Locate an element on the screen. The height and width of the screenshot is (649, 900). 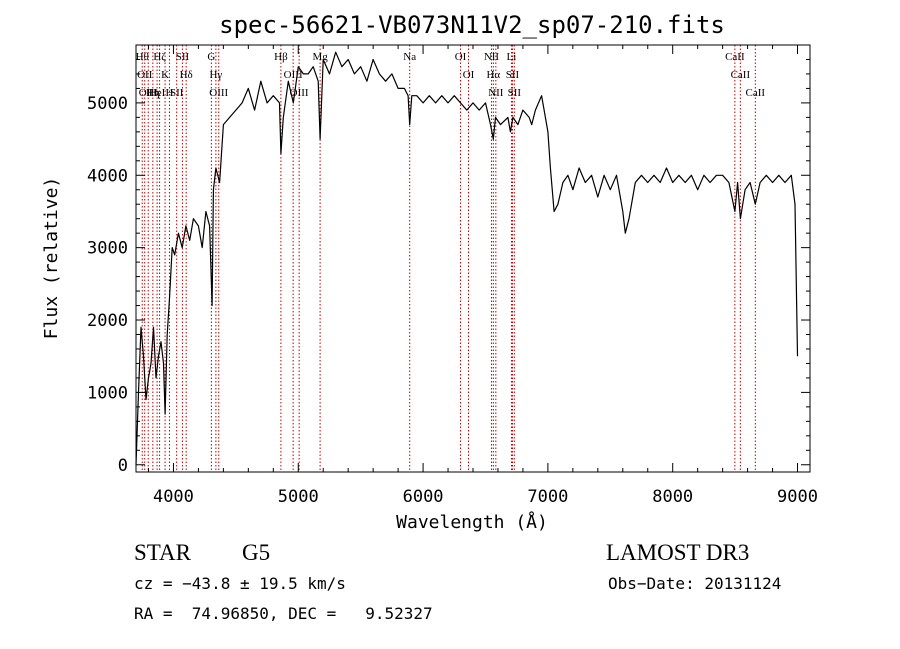
spectral-line-label: Hζ is located at coordinates (159, 57).